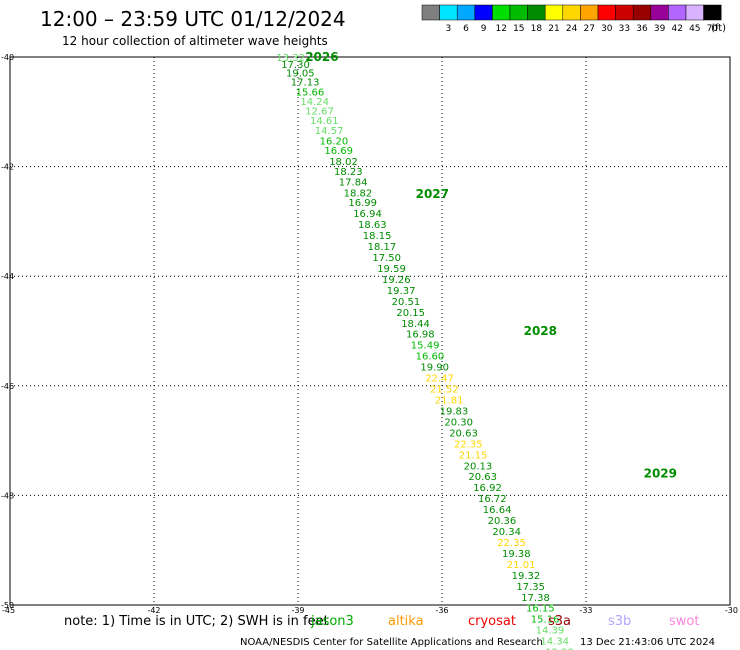 This screenshot has height=650, width=740. I want to click on x-tick-label: -45, so click(8, 610).